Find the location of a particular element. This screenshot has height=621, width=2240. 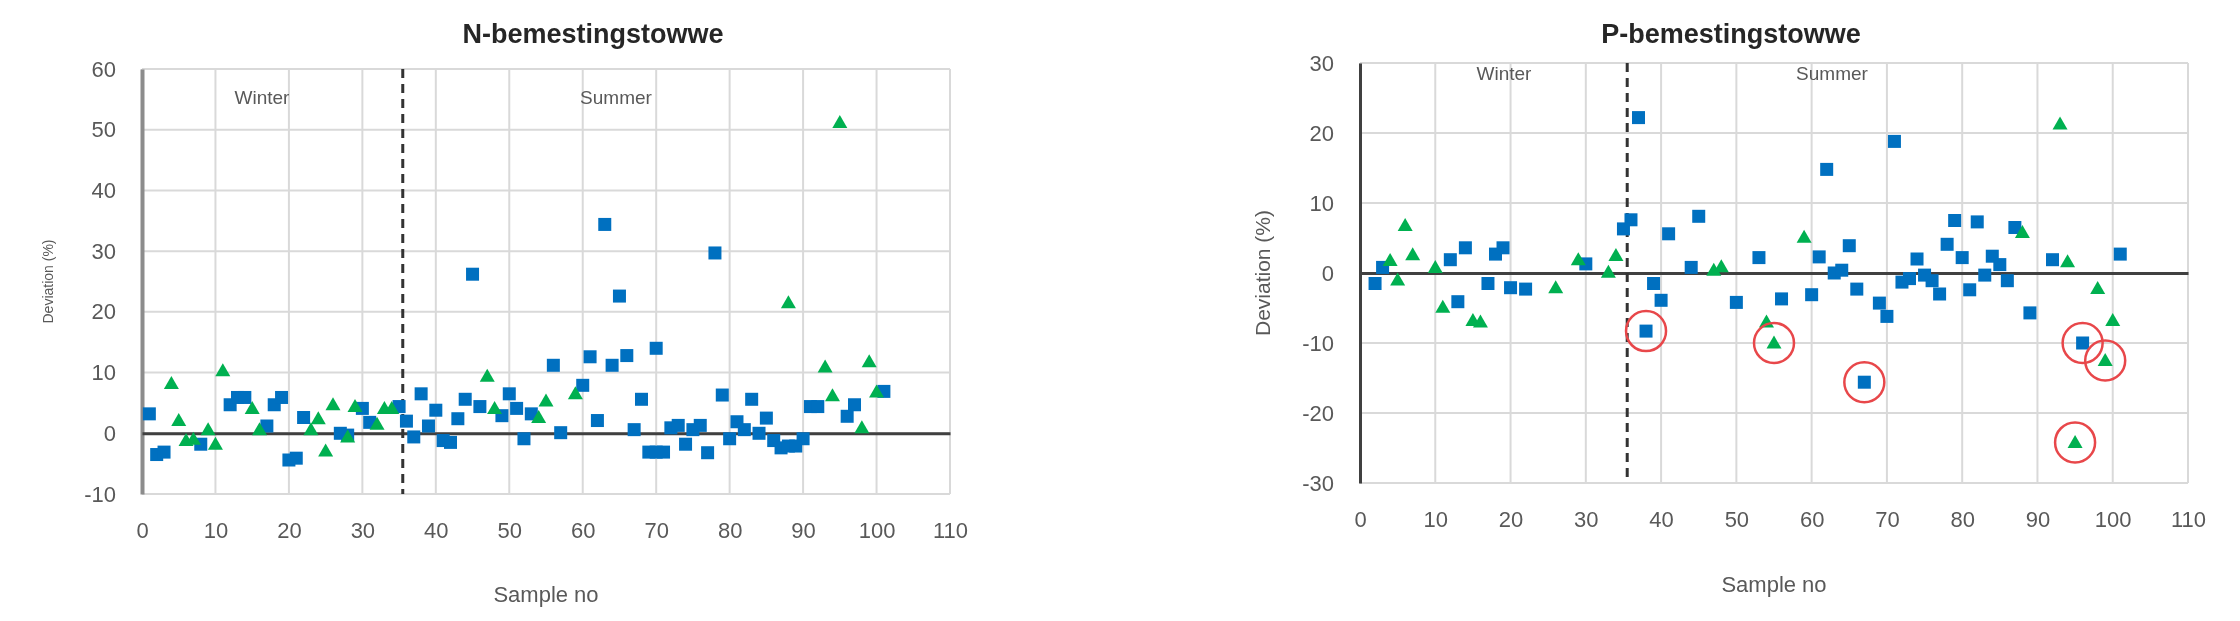

y-tick-label: 50 is located at coordinates (103, 130).